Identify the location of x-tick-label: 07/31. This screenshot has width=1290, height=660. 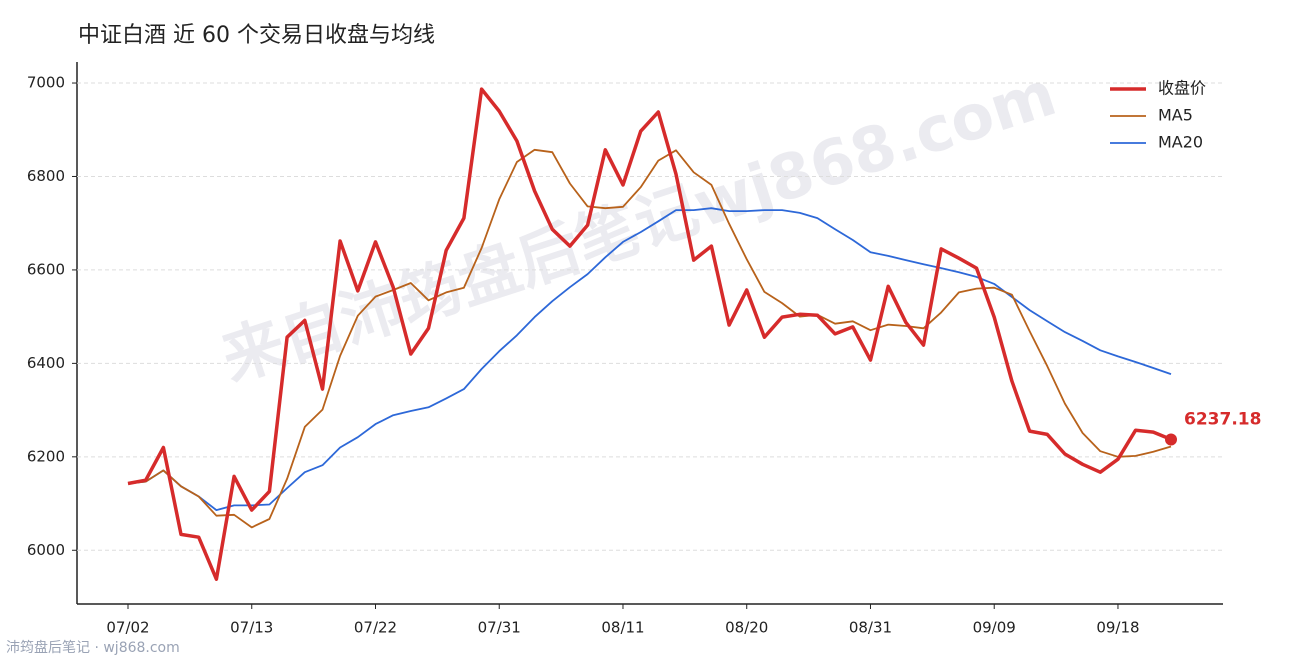
(499, 628).